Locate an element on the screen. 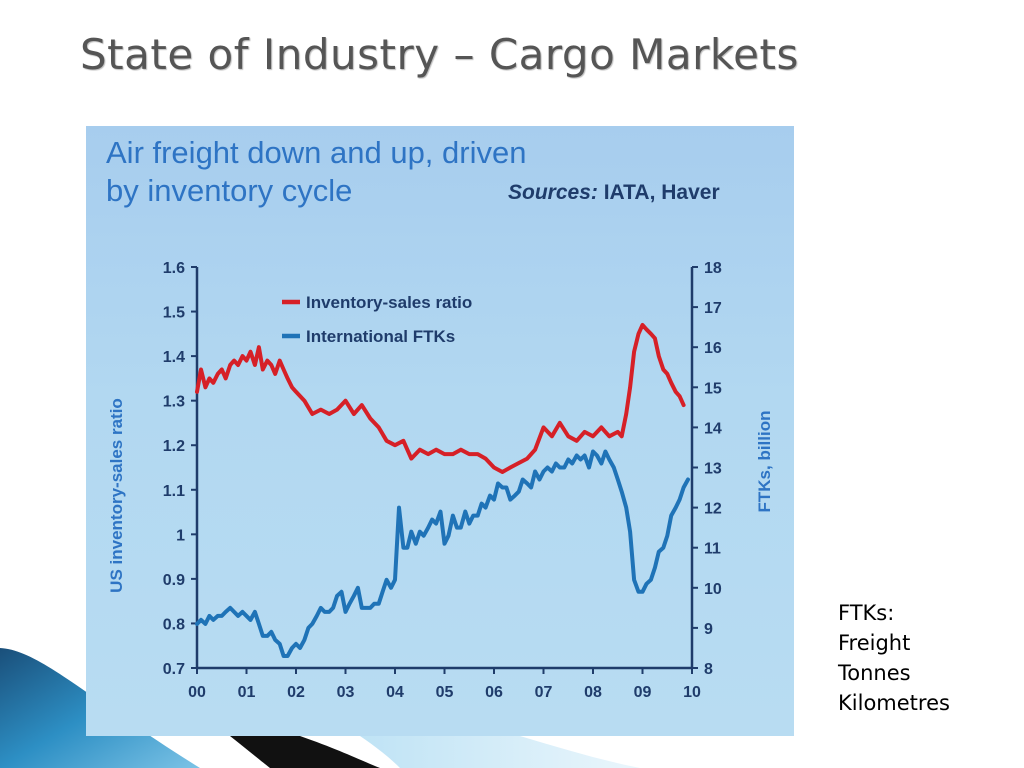 The image size is (1024, 768). sources-label: Sources: is located at coordinates (553, 192).